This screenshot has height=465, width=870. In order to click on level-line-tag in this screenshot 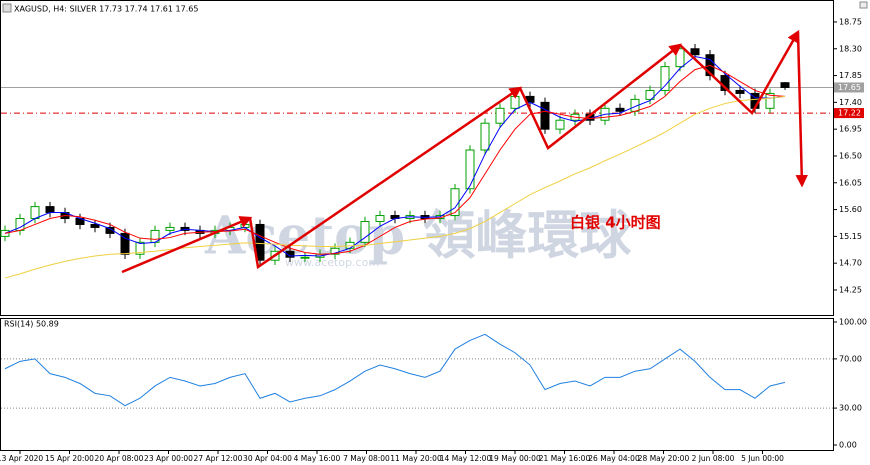, I will do `click(849, 113)`.